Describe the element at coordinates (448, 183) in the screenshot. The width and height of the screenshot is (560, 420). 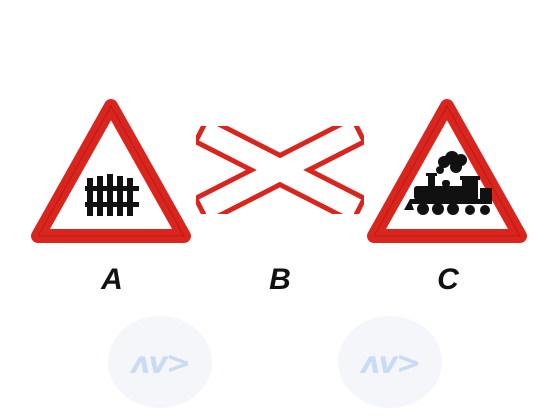
I see `locomotive-icon` at that location.